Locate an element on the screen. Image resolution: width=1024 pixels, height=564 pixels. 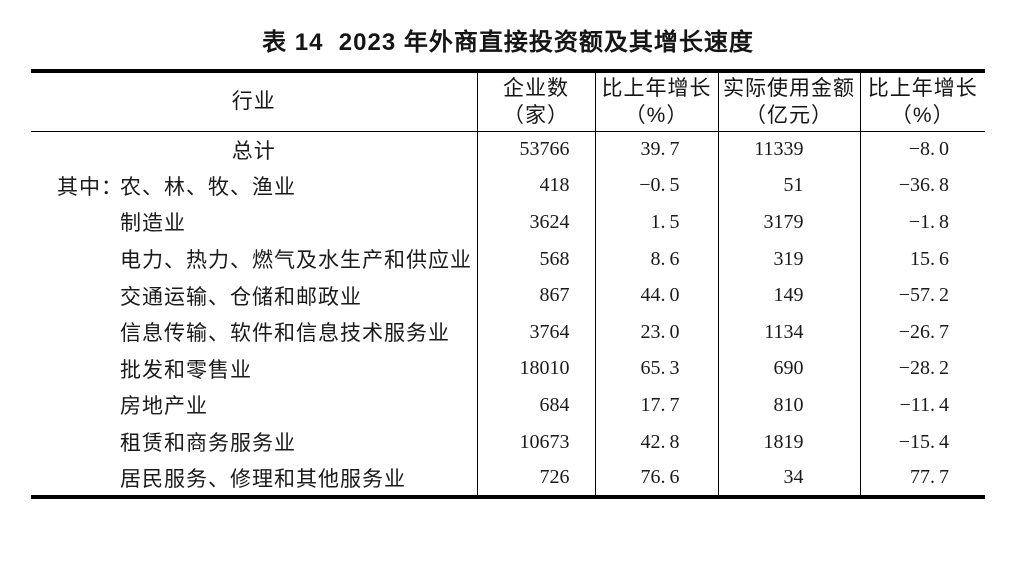
industry-label: 制造业 is located at coordinates (153, 223).